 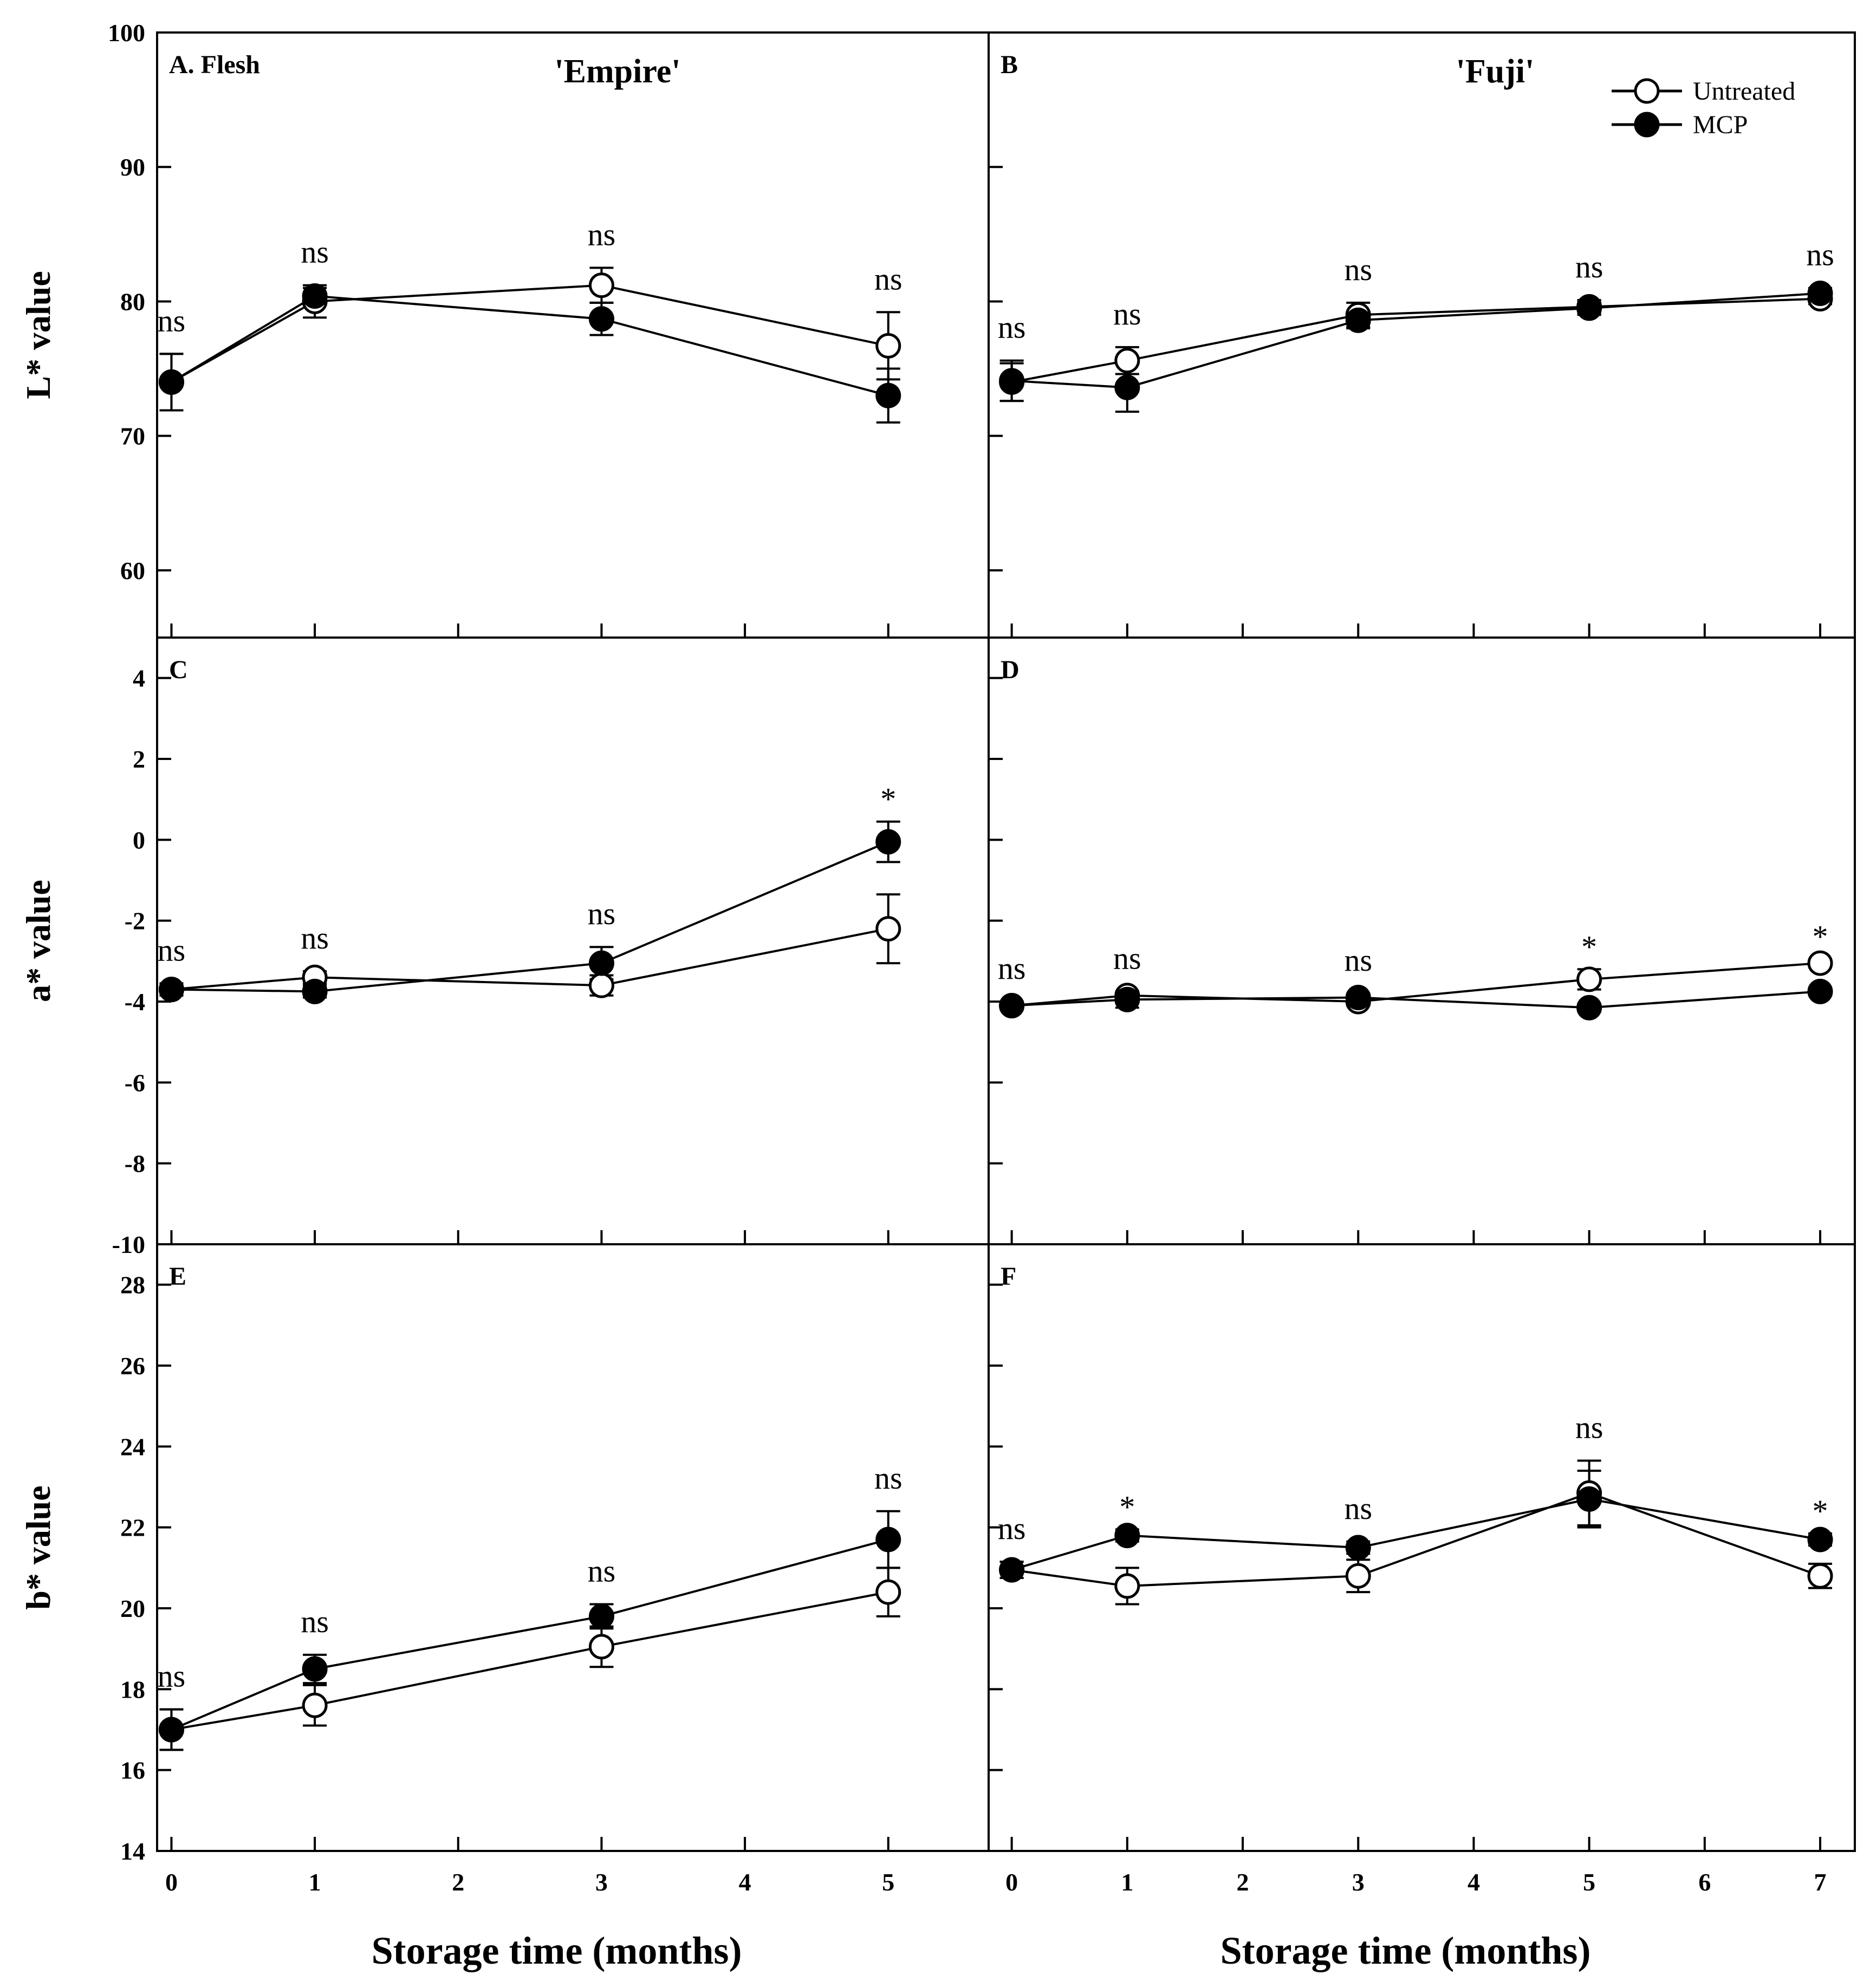 What do you see at coordinates (1589, 1882) in the screenshot?
I see `x-tick-label: 5` at bounding box center [1589, 1882].